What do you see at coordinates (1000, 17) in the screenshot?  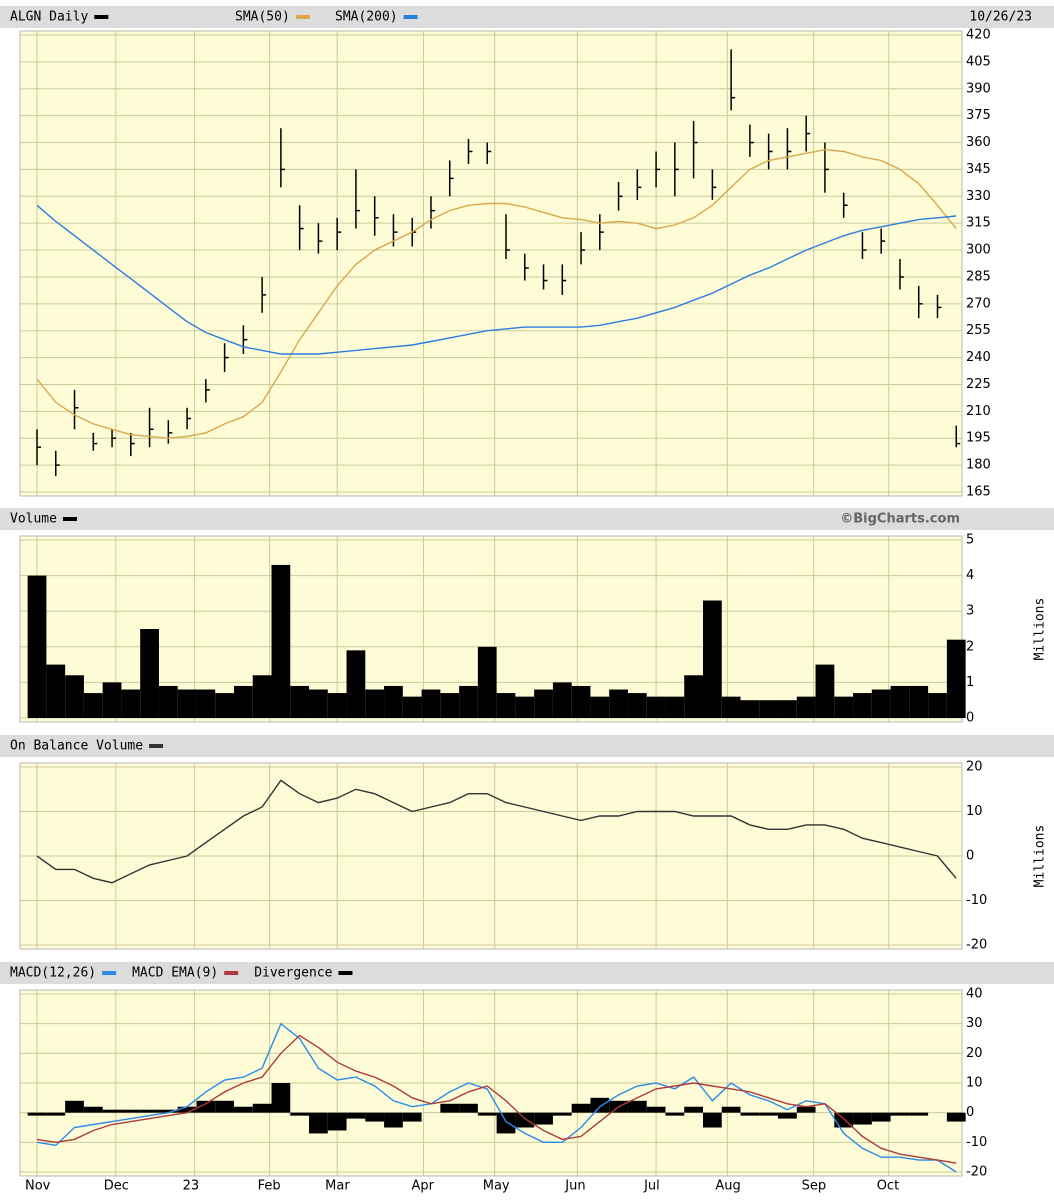 I see `date-label: 10/26/23` at bounding box center [1000, 17].